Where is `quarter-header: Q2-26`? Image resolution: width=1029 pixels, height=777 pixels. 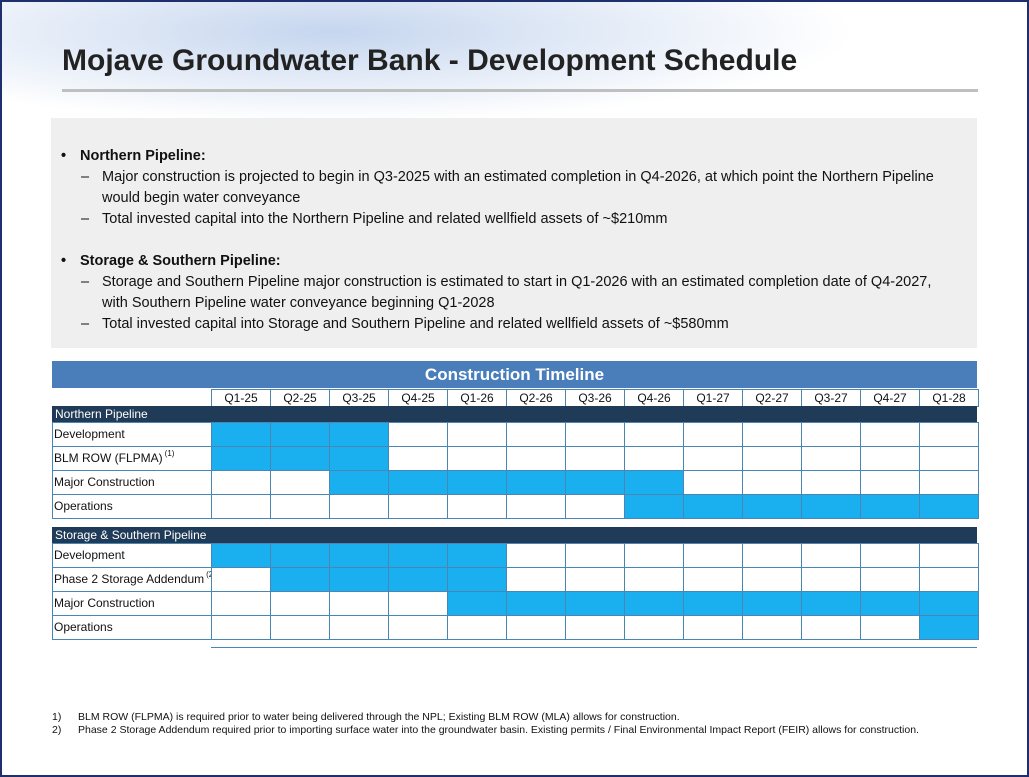
quarter-header: Q2-26 is located at coordinates (536, 398).